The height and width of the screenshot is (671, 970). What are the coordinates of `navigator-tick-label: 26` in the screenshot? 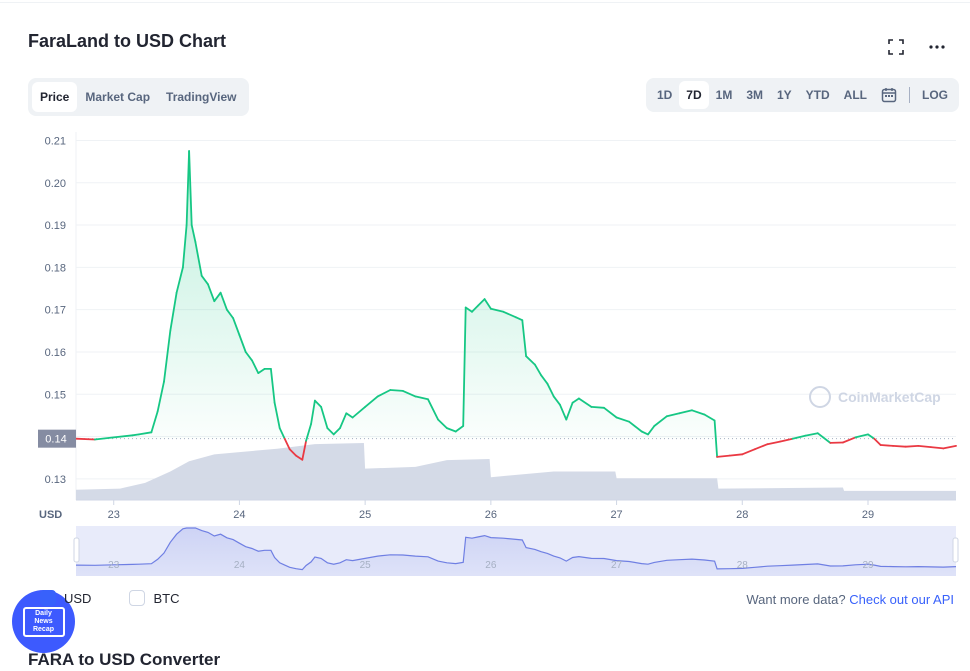 It's located at (491, 565).